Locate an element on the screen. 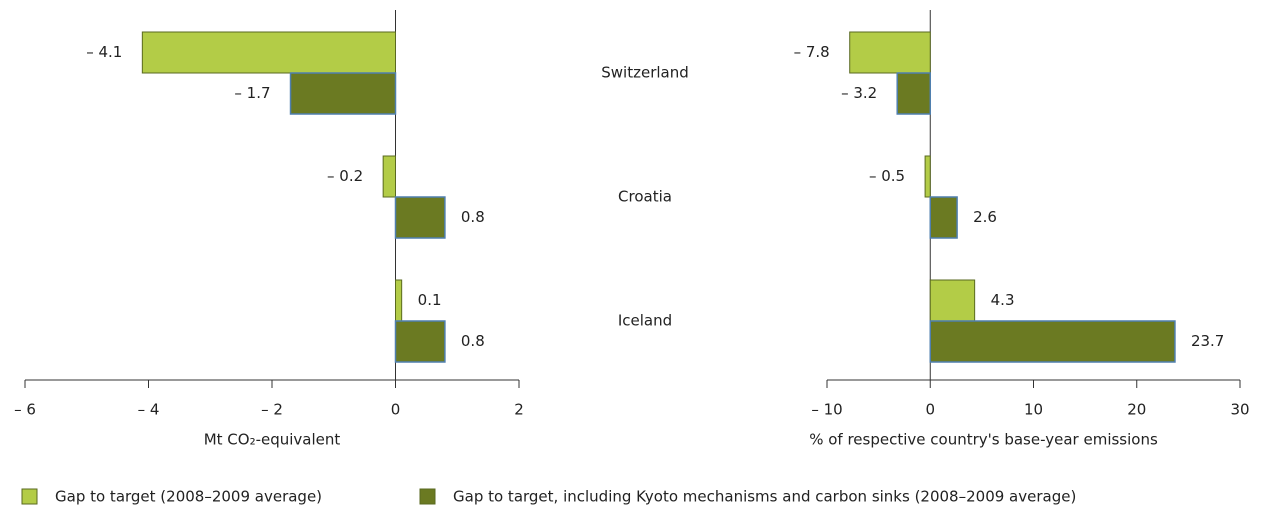 The height and width of the screenshot is (515, 1280). value-label: – 0.2 is located at coordinates (345, 176).